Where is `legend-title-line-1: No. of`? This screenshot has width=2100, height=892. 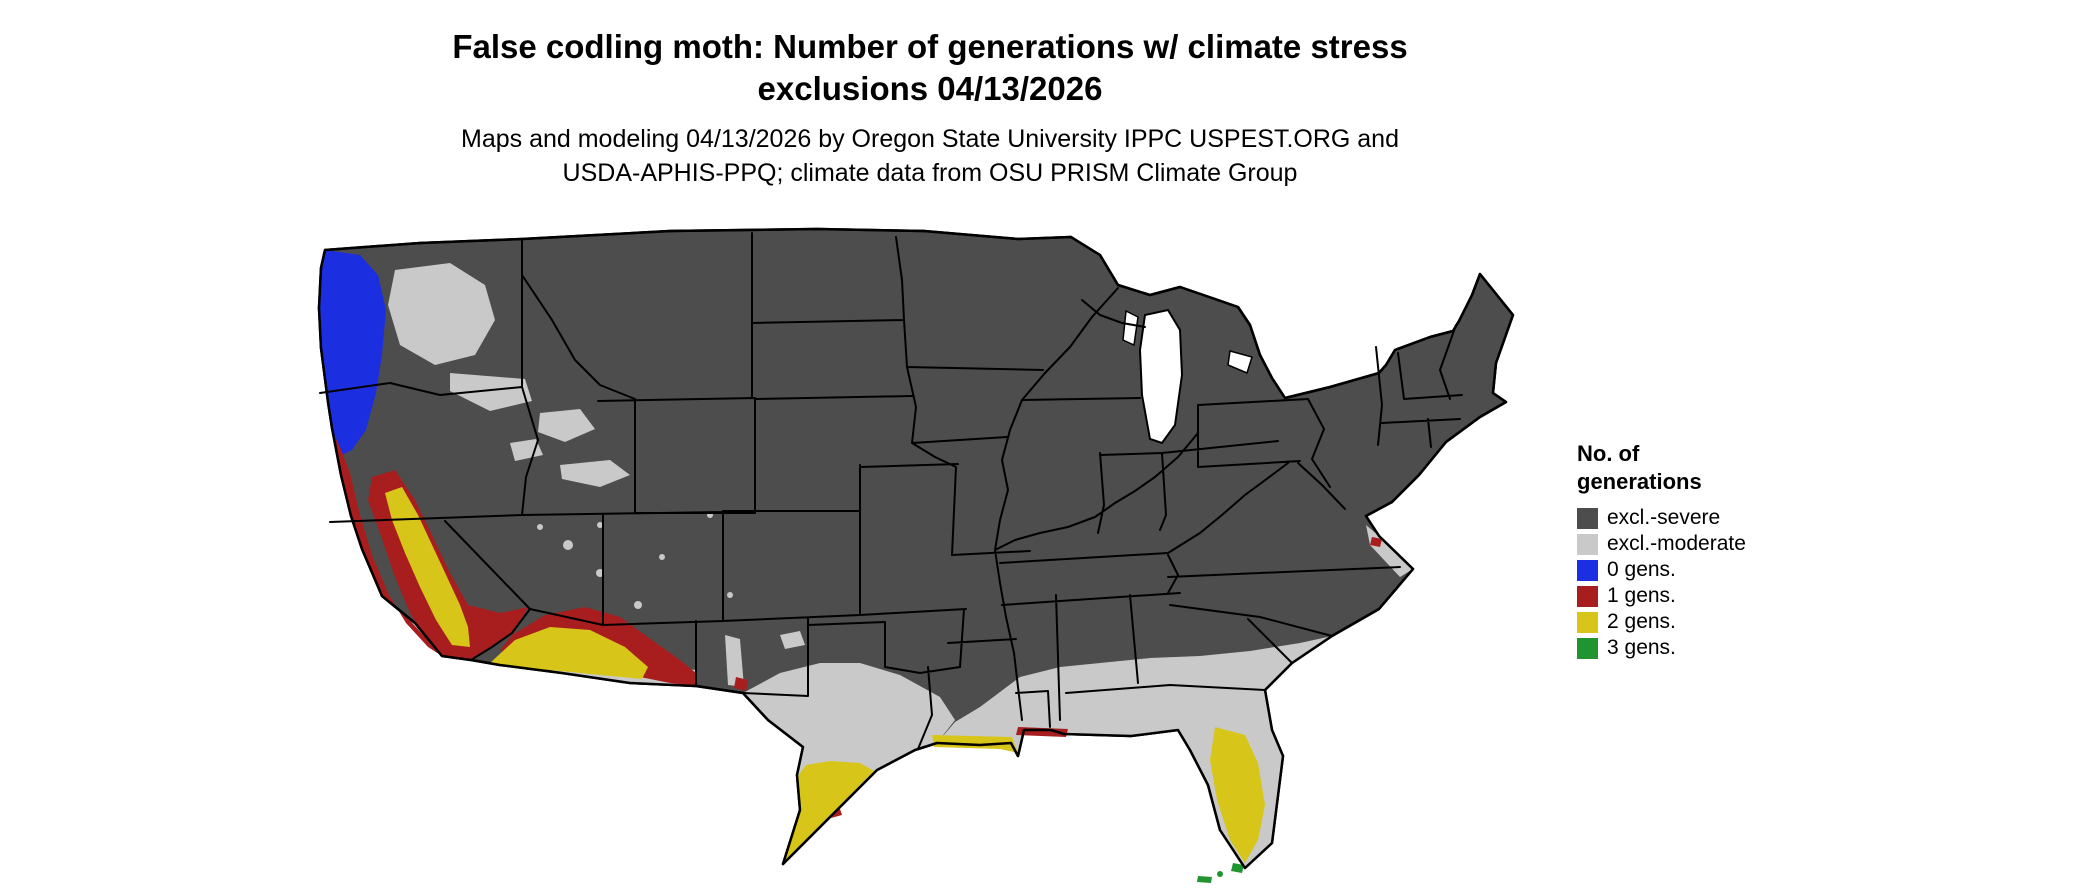
legend-title-line-1: No. of is located at coordinates (1608, 453).